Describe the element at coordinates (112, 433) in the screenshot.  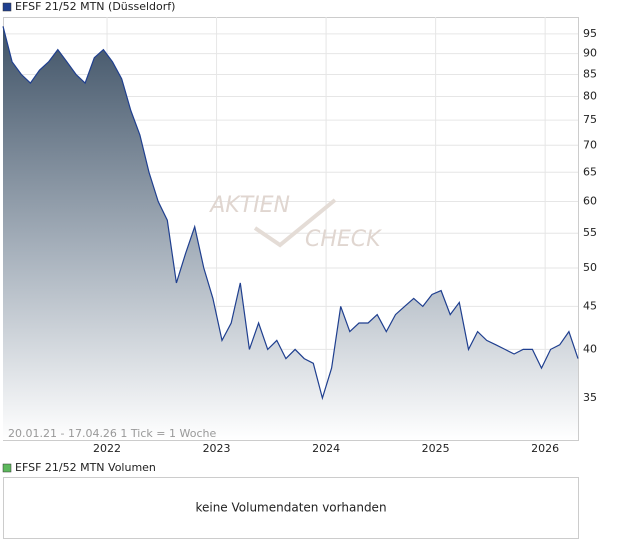
I see `footnote: 20.01.21 - 17.04.26 1 Tick = 1 Woche` at that location.